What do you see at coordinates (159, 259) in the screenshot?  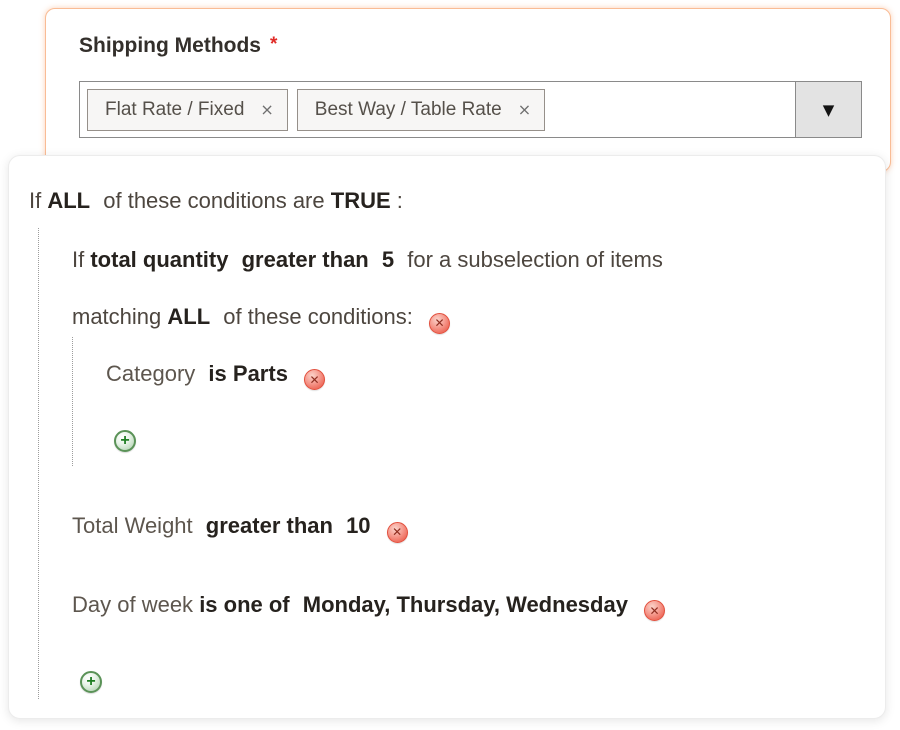 I see `attribute-selector: total quantity` at bounding box center [159, 259].